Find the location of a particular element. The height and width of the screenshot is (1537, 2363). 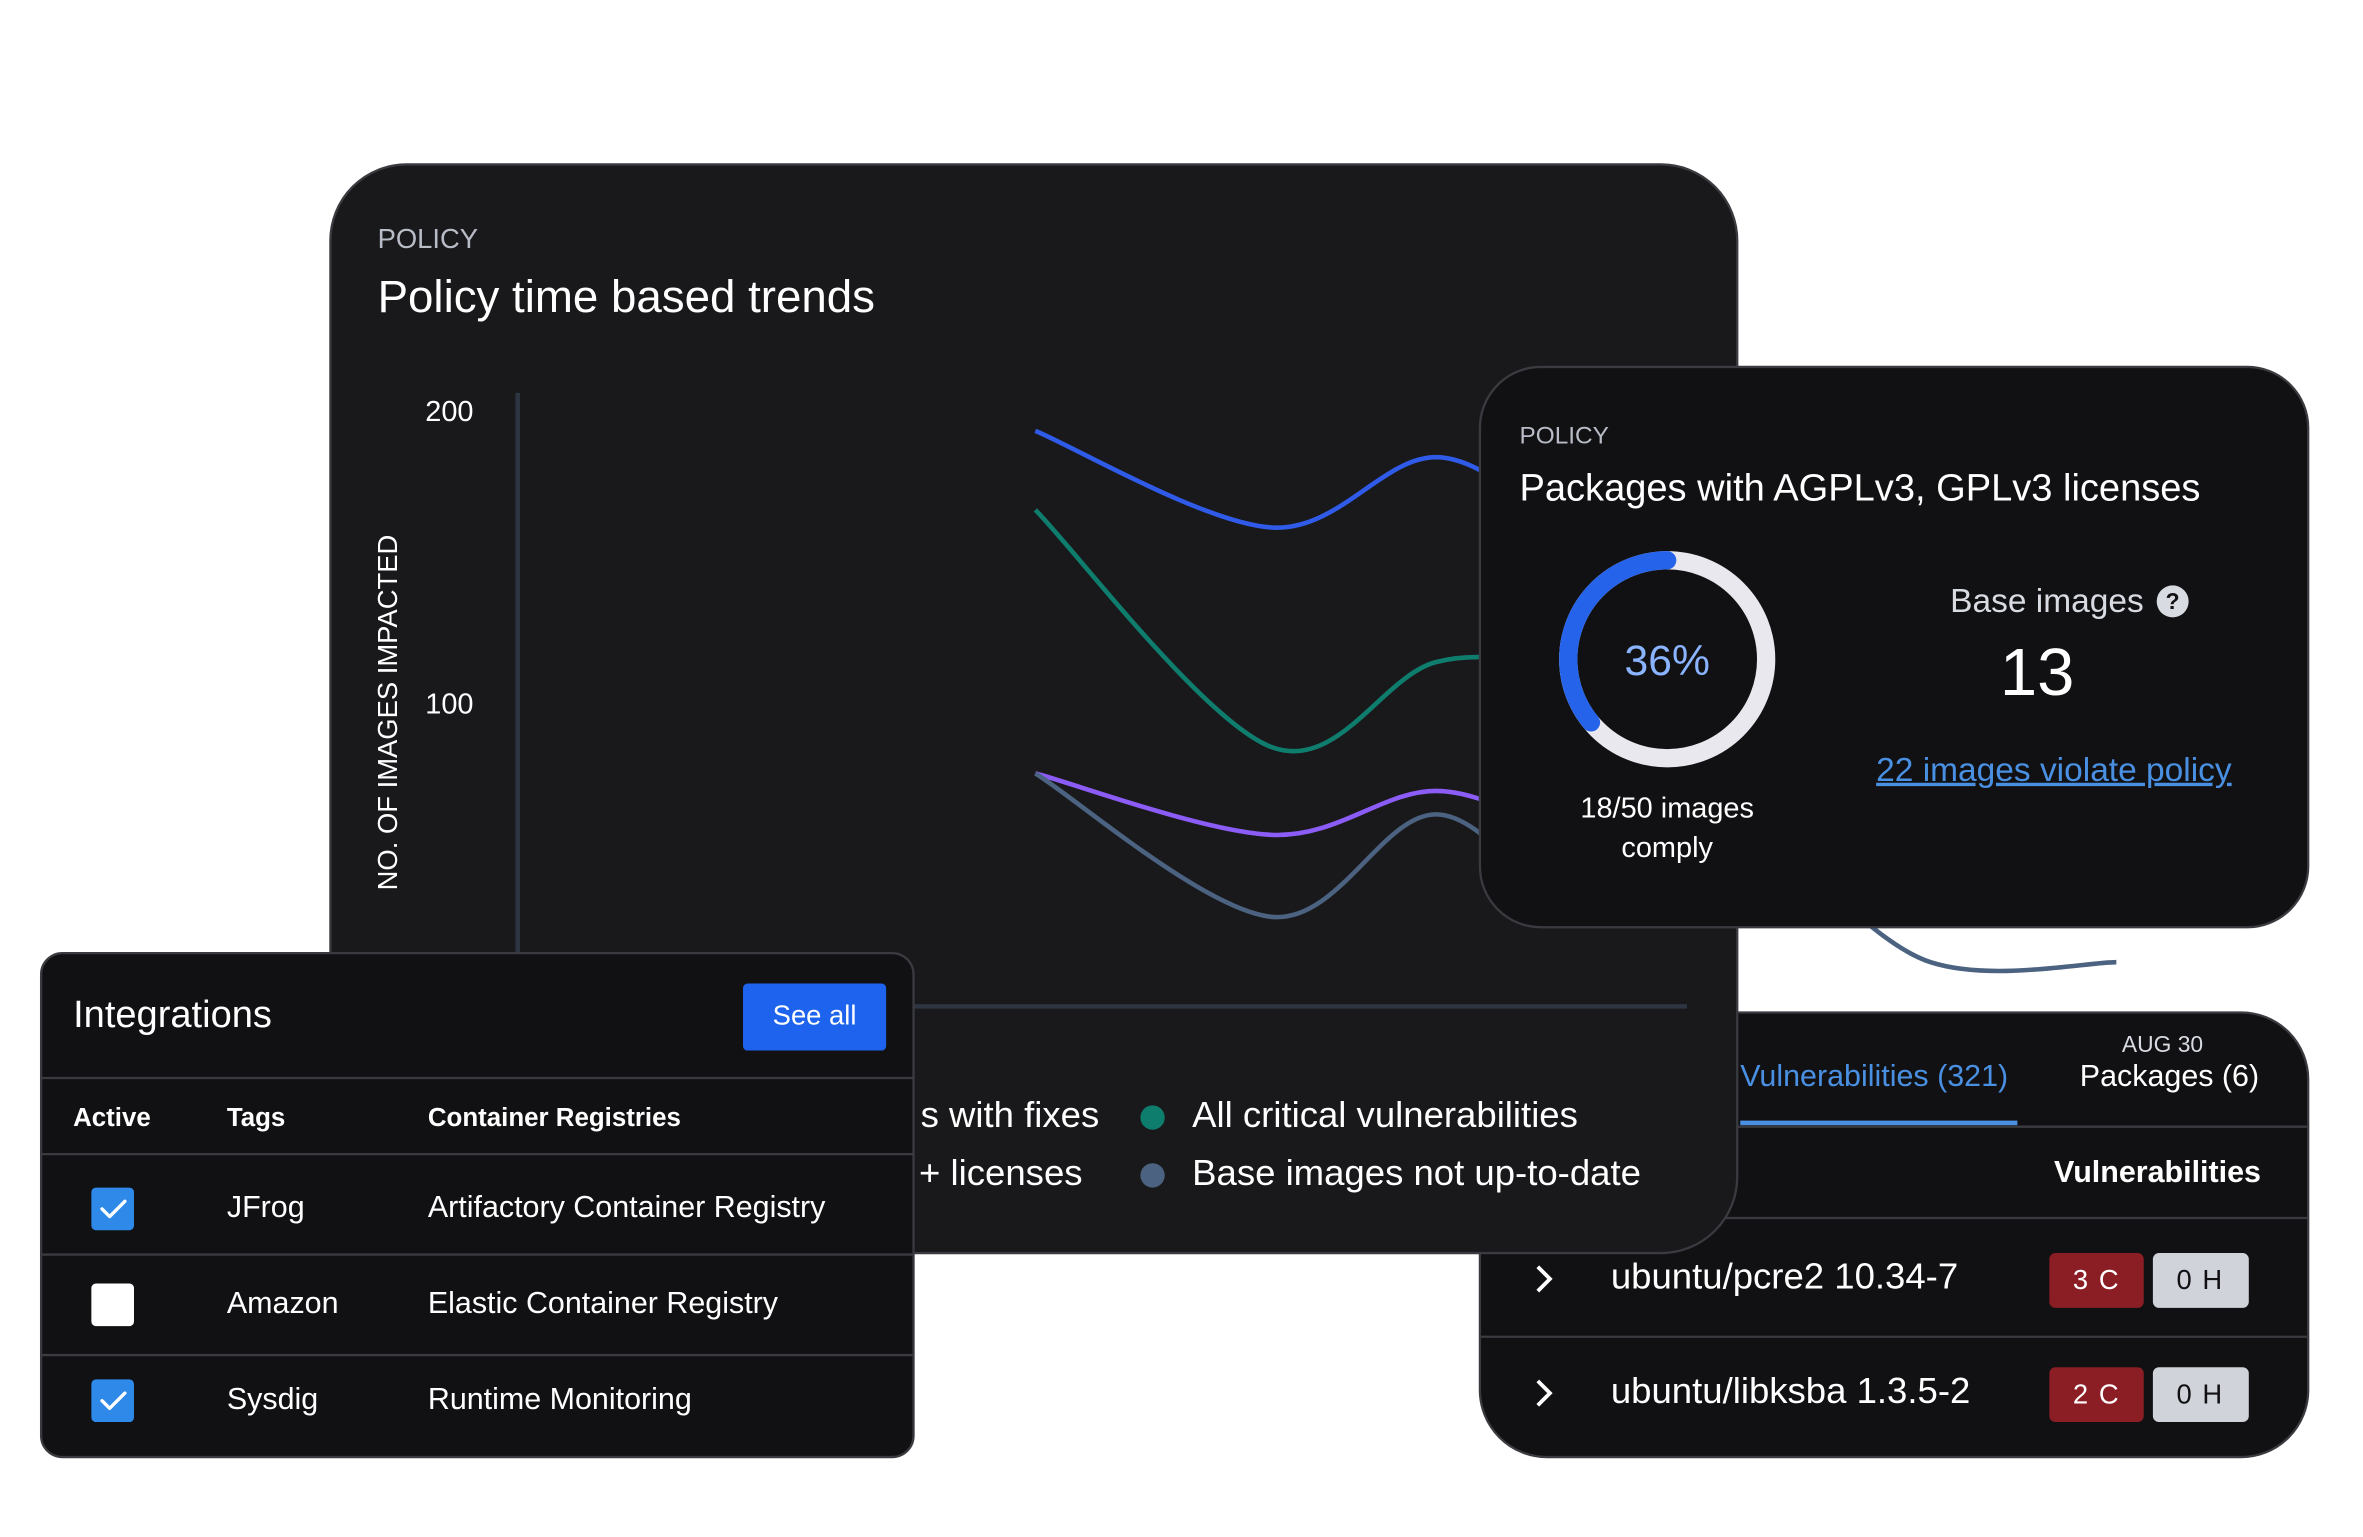

x-tick-label: AUG 30 is located at coordinates (2162, 1044).